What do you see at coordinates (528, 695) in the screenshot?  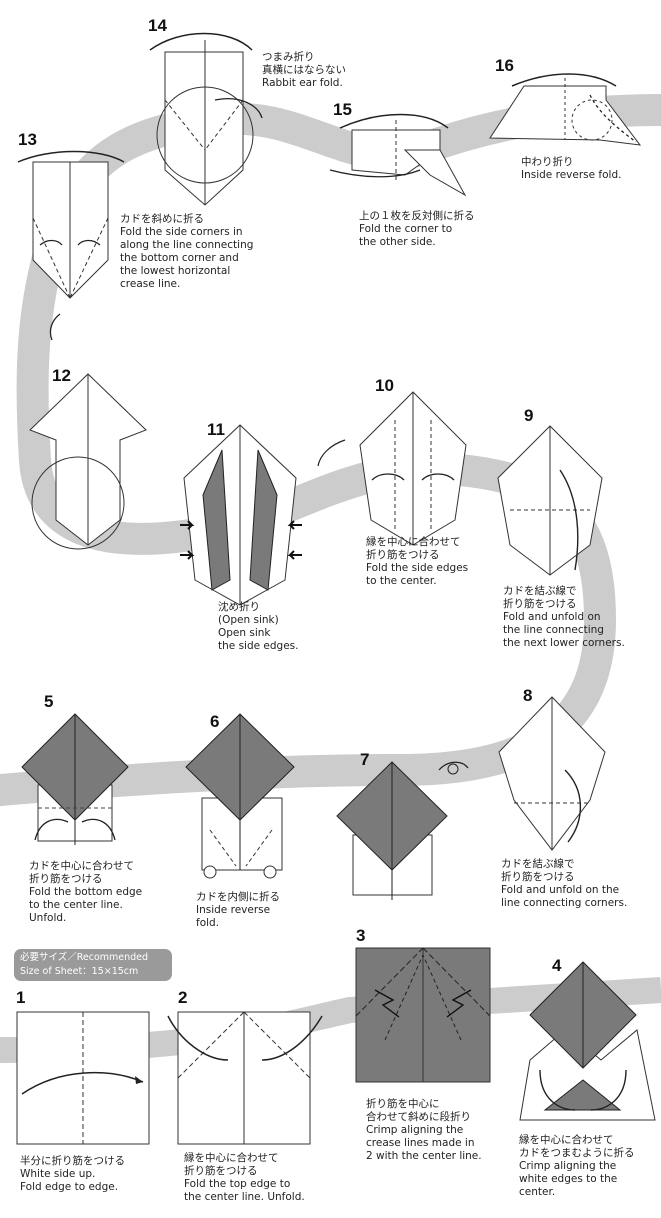 I see `step-8-number: 8` at bounding box center [528, 695].